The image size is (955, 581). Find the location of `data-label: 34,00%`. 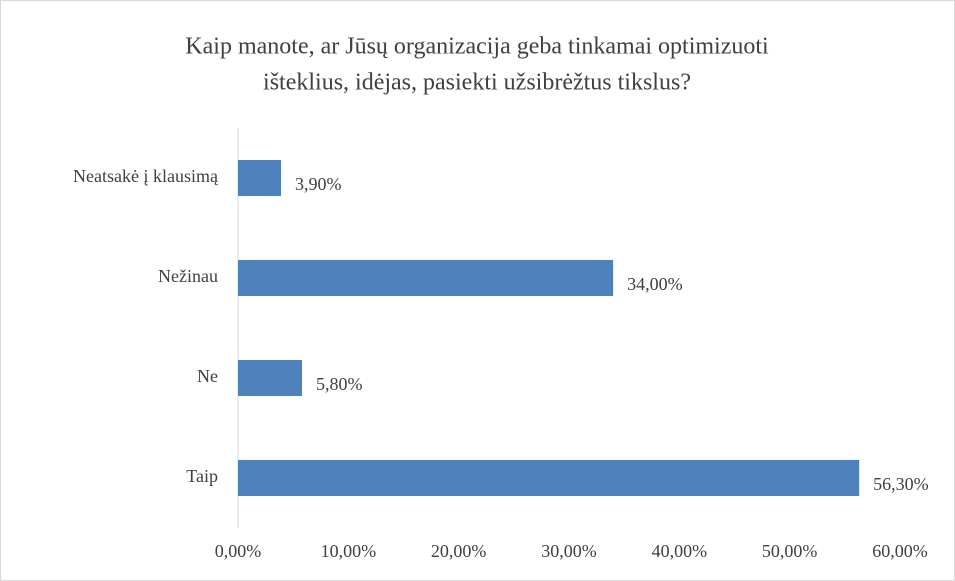

data-label: 34,00% is located at coordinates (655, 284).